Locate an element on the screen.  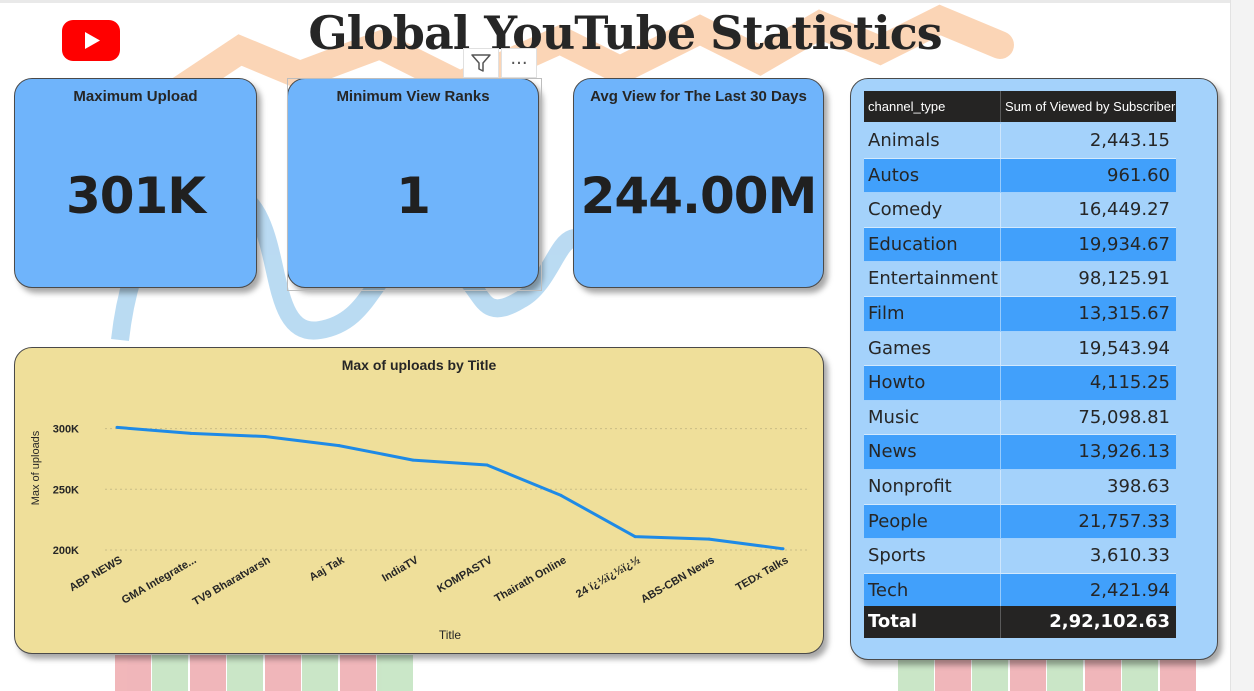
cell-sum-viewed: 19,543.94 is located at coordinates (1124, 348).